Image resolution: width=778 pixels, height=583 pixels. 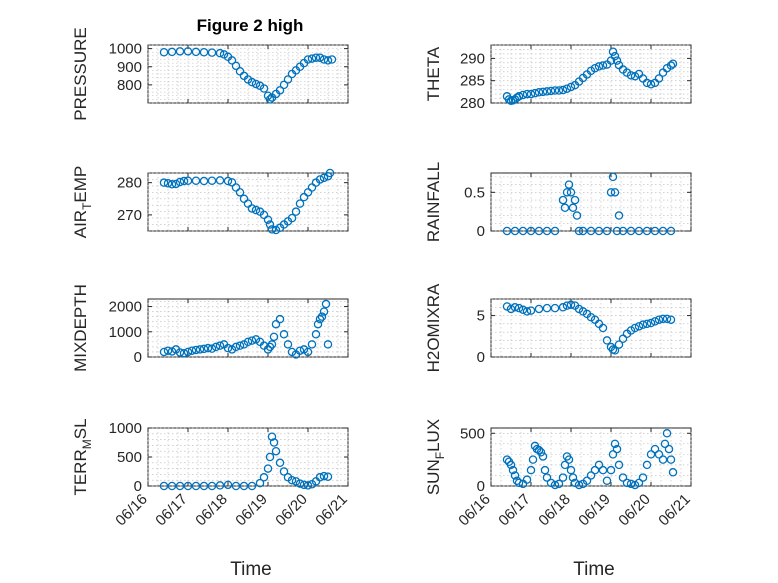 What do you see at coordinates (558, 202) in the screenshot?
I see `subplot-4: 0 0.5 RAINFALL` at bounding box center [558, 202].